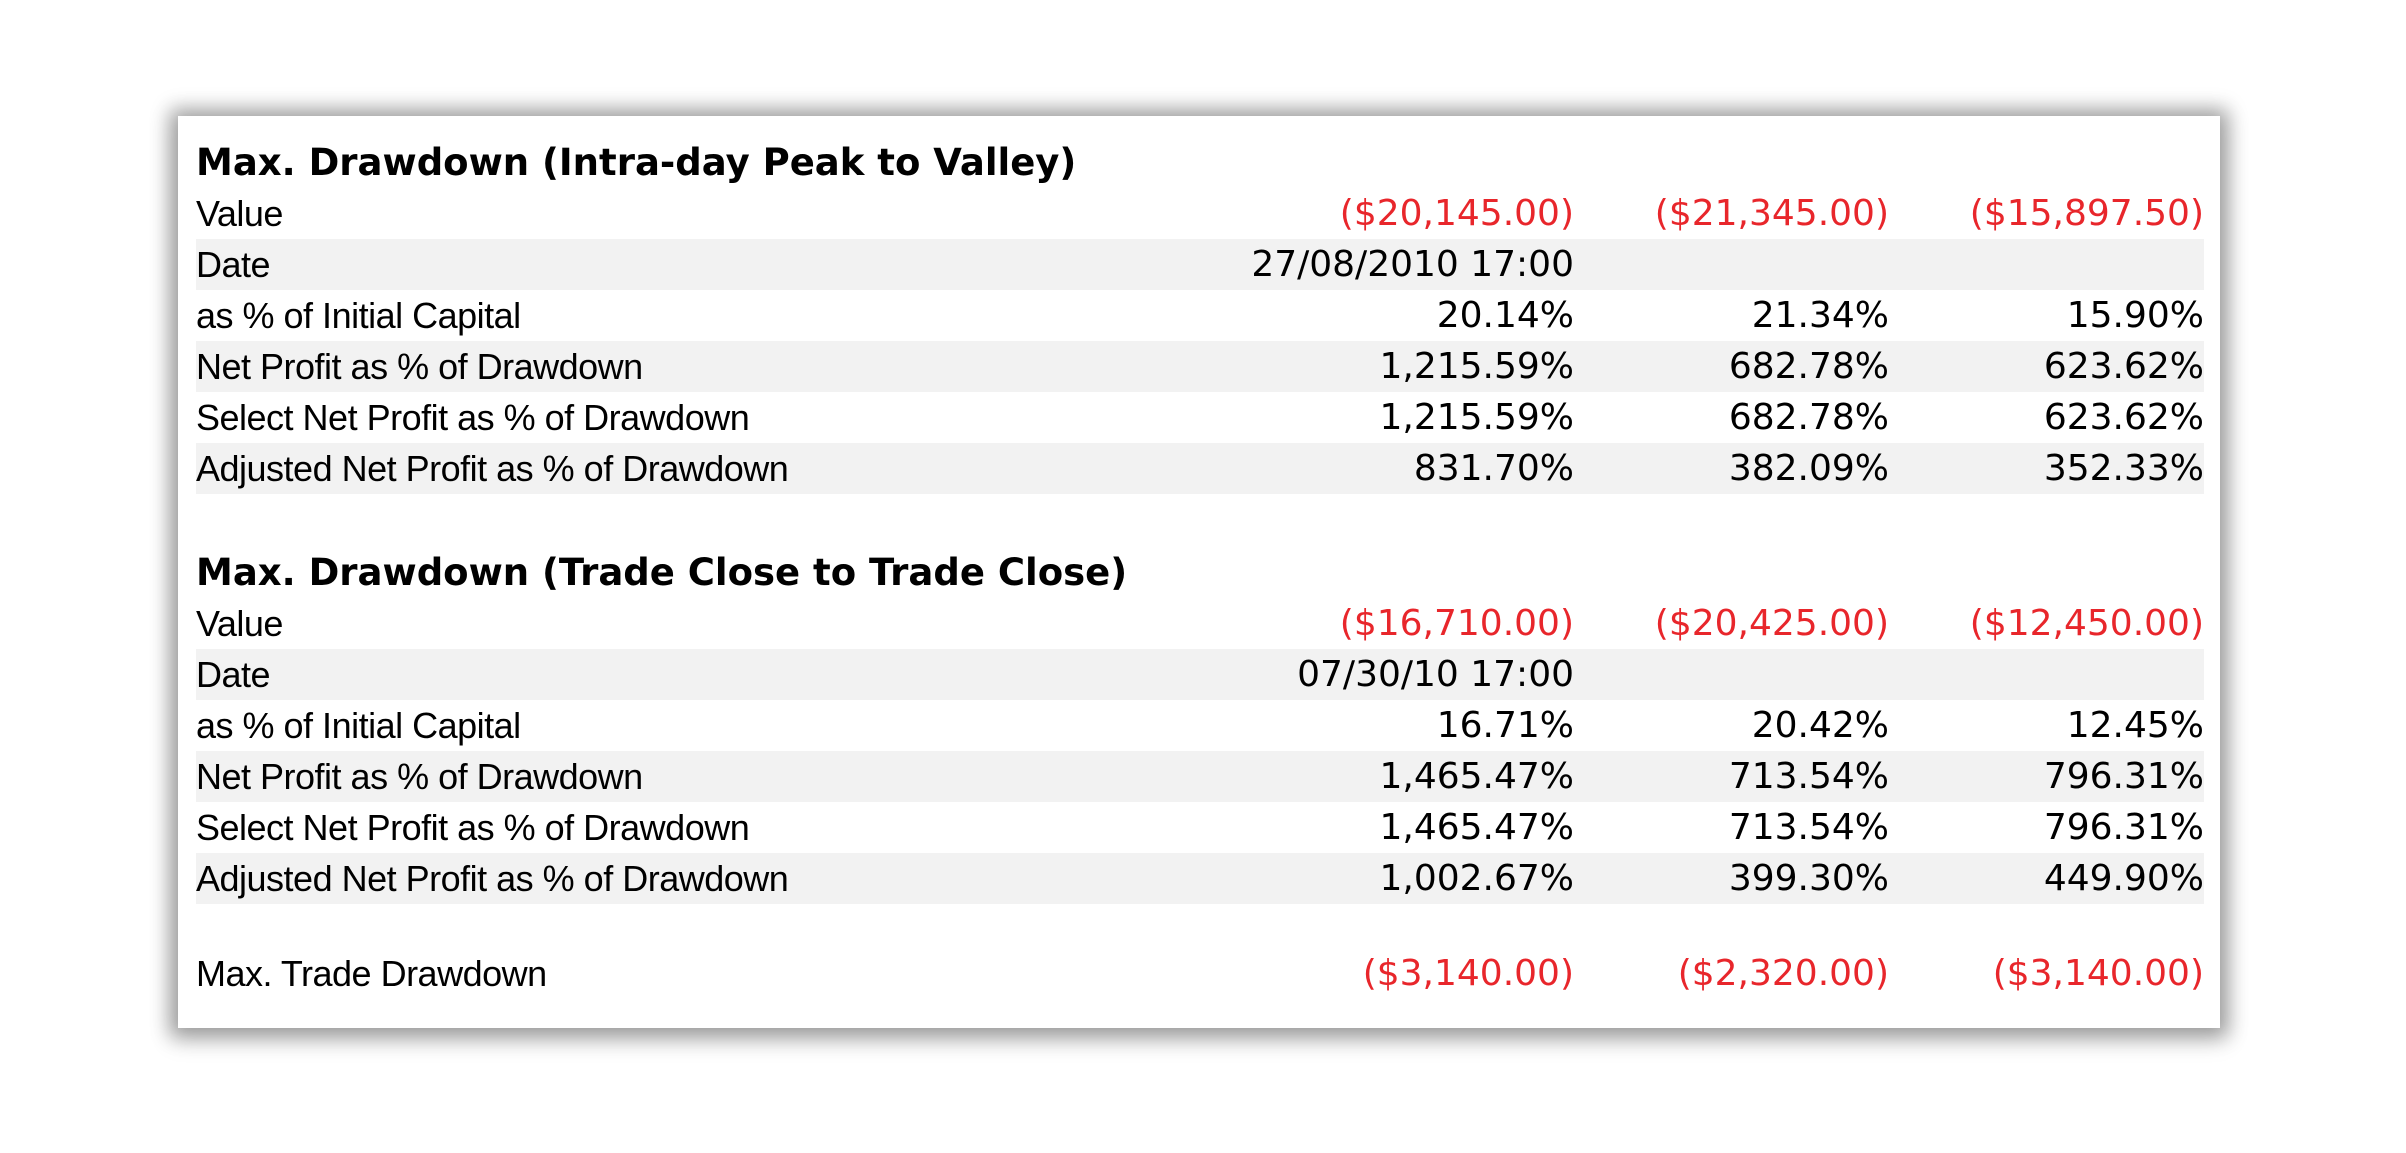  What do you see at coordinates (1200, 674) in the screenshot?
I see `table-row: Date 07/30/10 17:00` at bounding box center [1200, 674].